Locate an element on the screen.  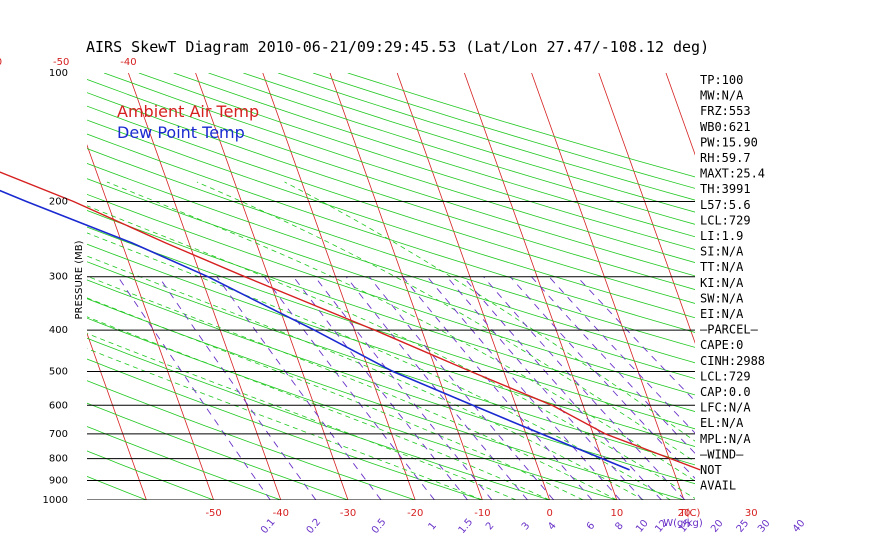
stat-label: LCL:729 is located at coordinates (725, 220).